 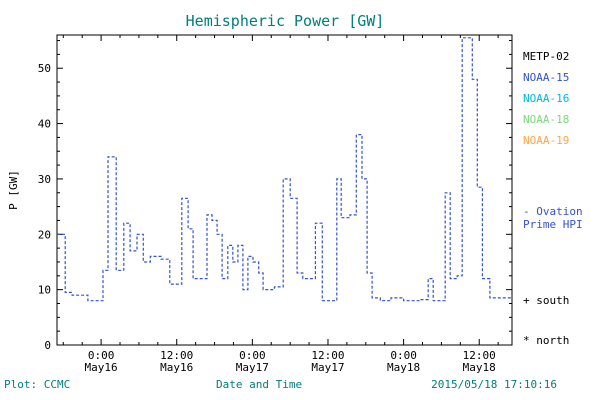 What do you see at coordinates (546, 300) in the screenshot?
I see `legend-marker-south: + south` at bounding box center [546, 300].